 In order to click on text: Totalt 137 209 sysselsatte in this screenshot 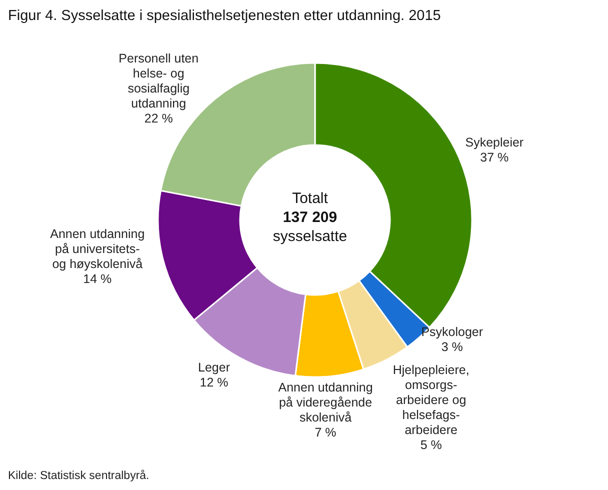, I will do `click(310, 217)`.